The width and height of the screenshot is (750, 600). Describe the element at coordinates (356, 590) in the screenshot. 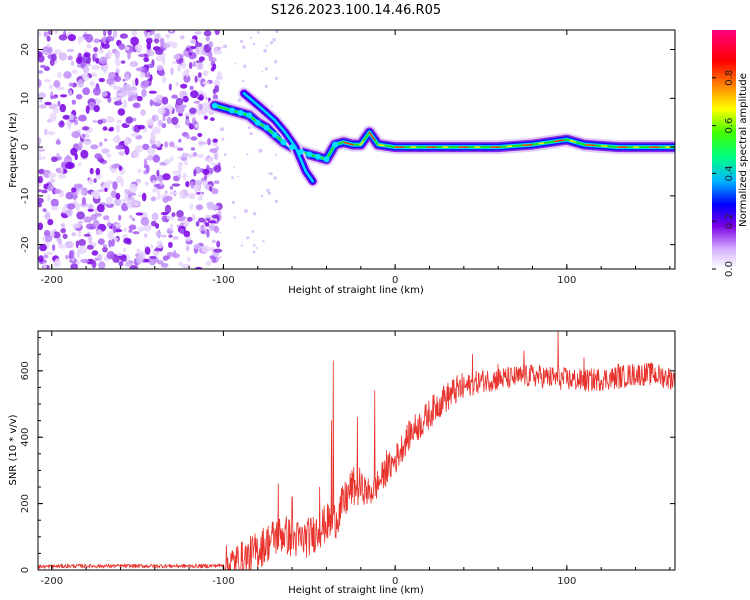

I see `bottom-x-axis-label: Height of straight line (km)` at that location.